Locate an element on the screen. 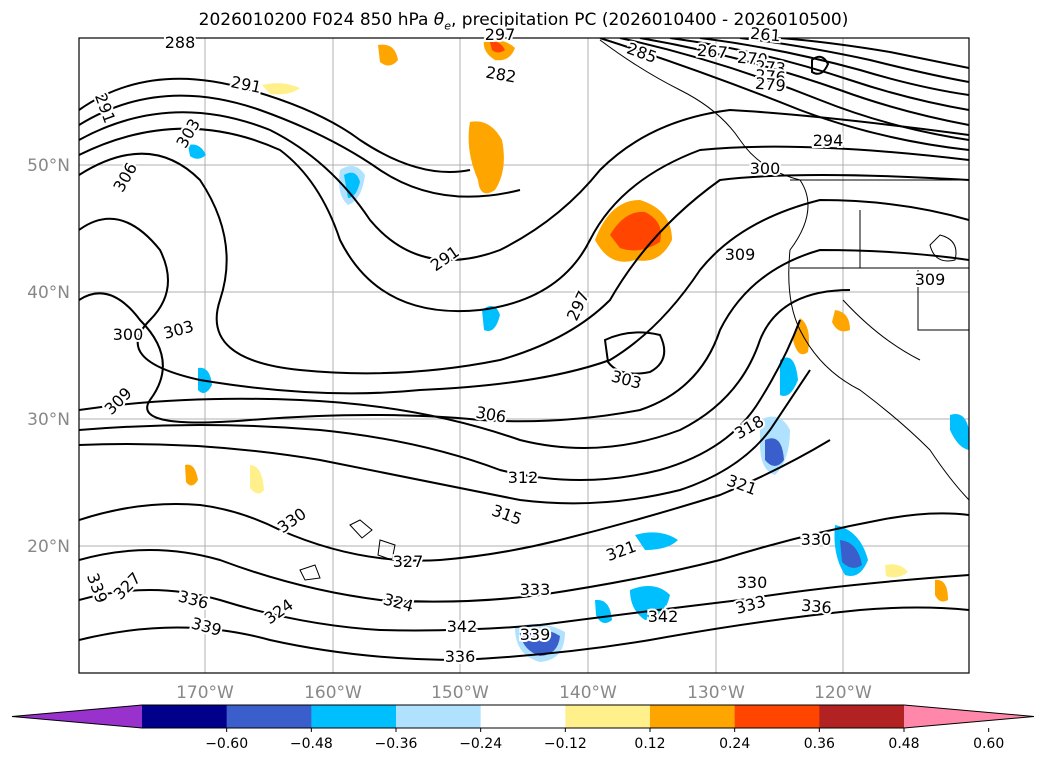 This screenshot has height=767, width=1047. contour-label: 312 is located at coordinates (523, 477).